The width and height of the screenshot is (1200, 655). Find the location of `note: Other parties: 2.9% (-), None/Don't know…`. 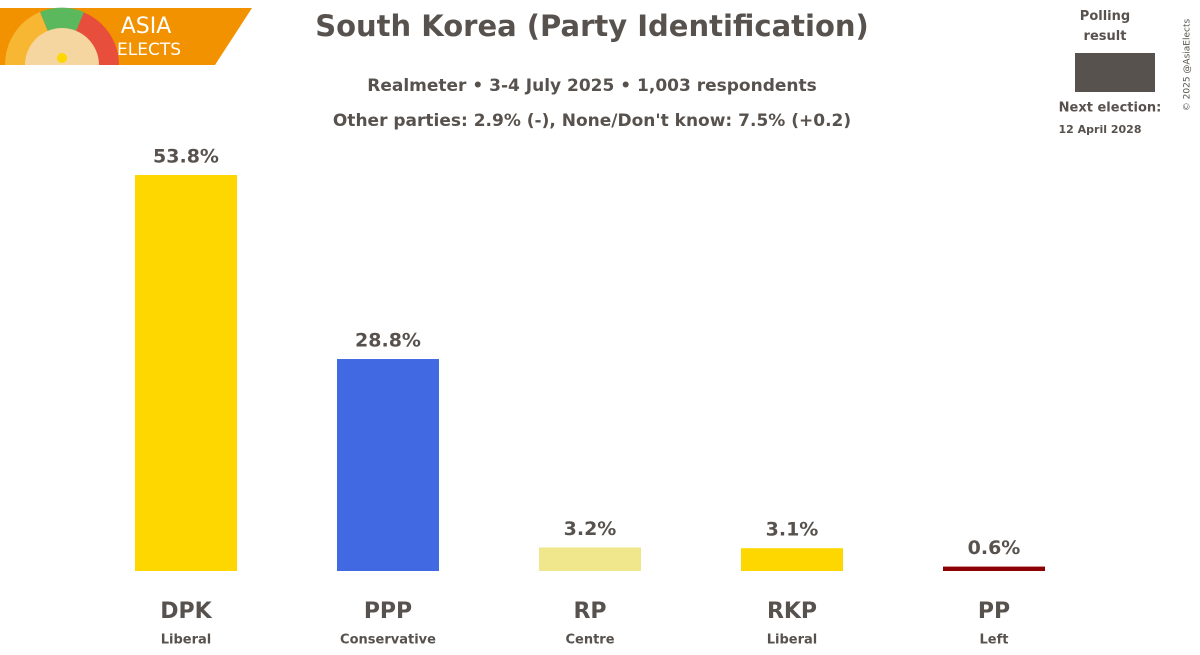

note: Other parties: 2.9% (-), None/Don't know… is located at coordinates (592, 121).